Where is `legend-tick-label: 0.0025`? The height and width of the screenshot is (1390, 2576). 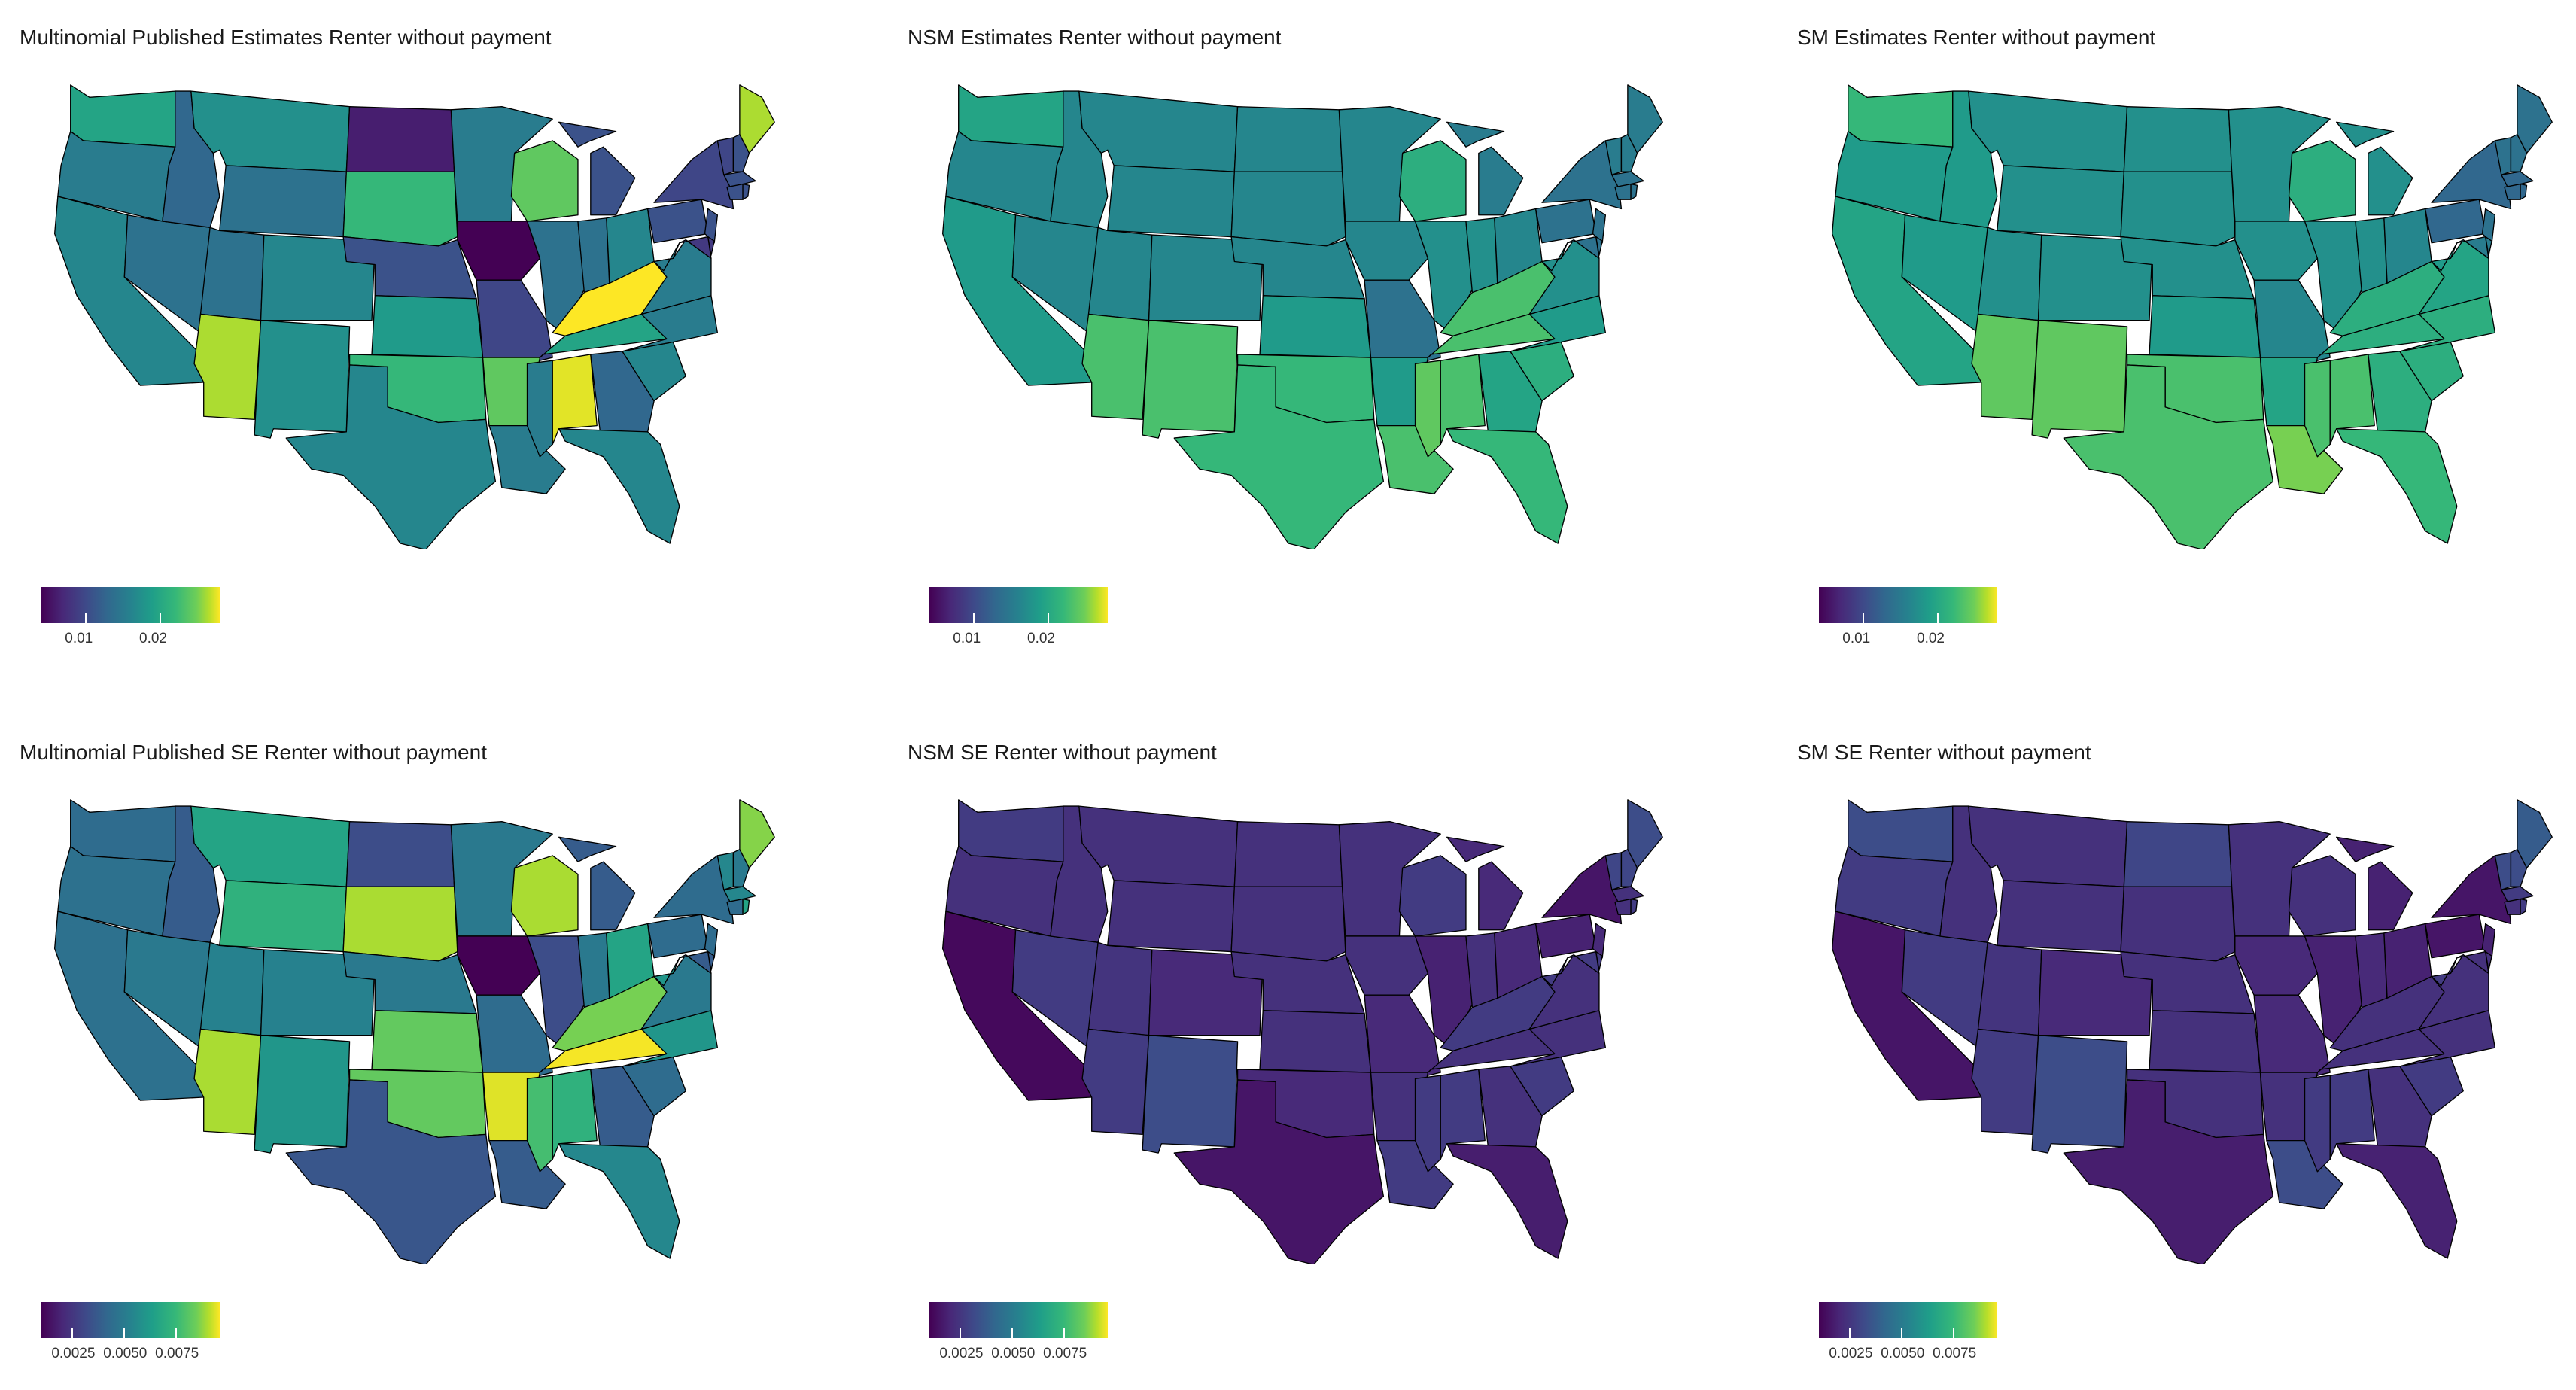
legend-tick-label: 0.0025 is located at coordinates (73, 1353).